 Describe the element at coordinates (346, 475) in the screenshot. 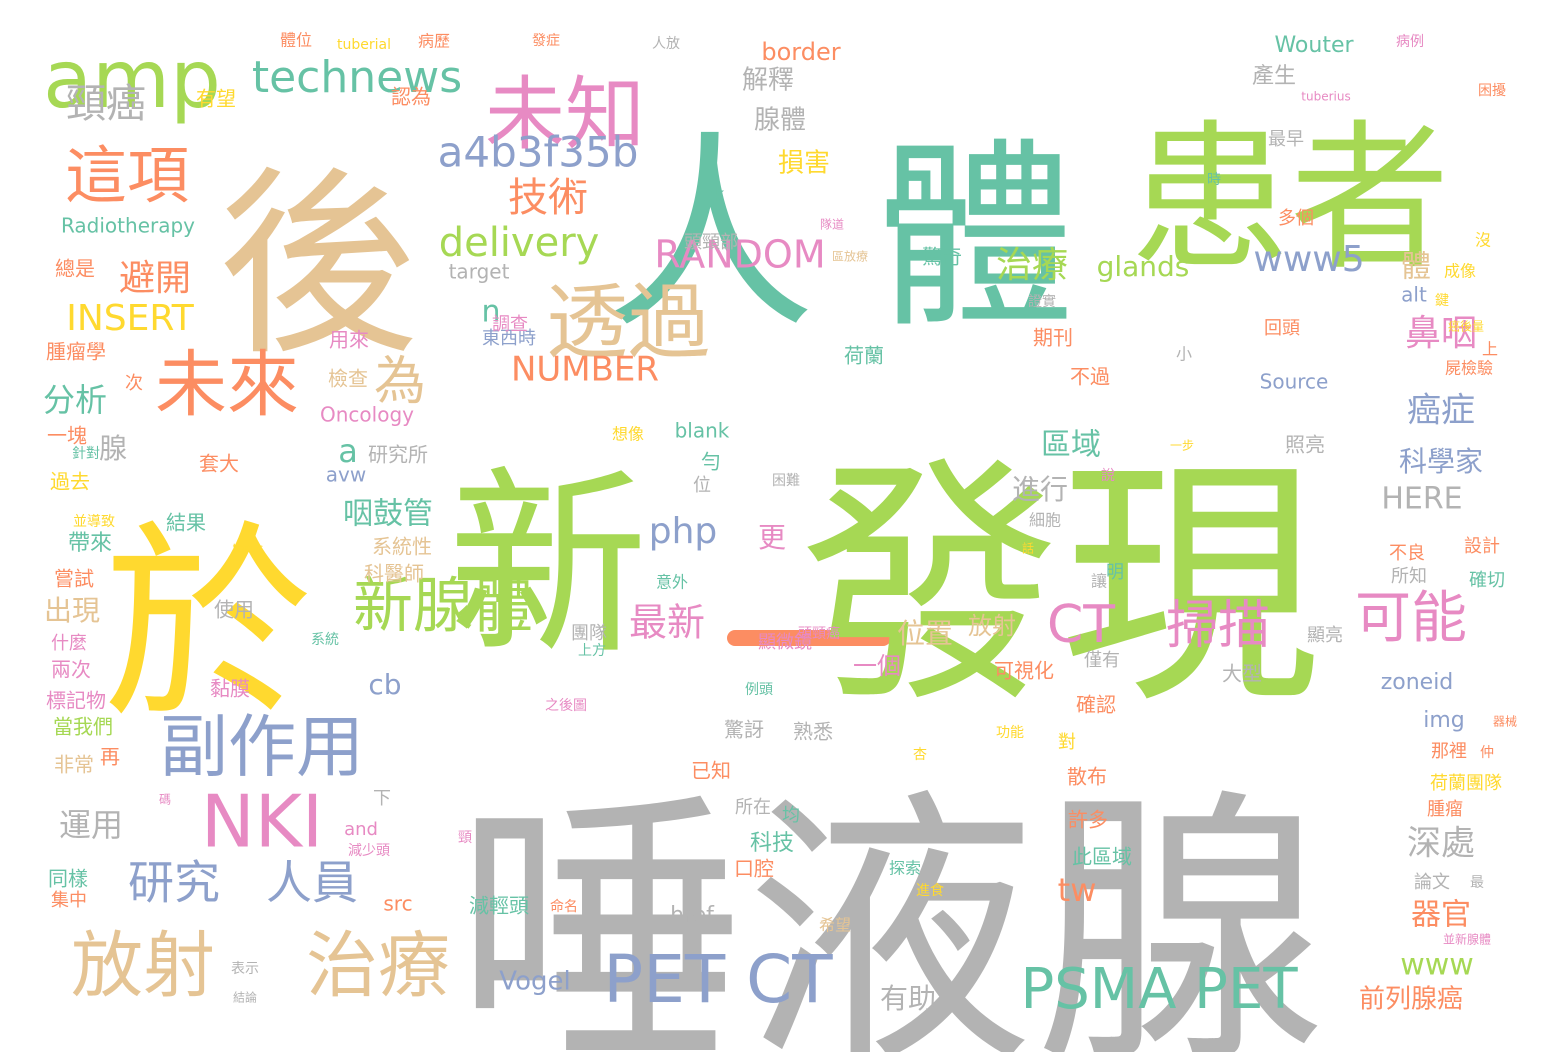

I see `cloud-word: avw` at that location.